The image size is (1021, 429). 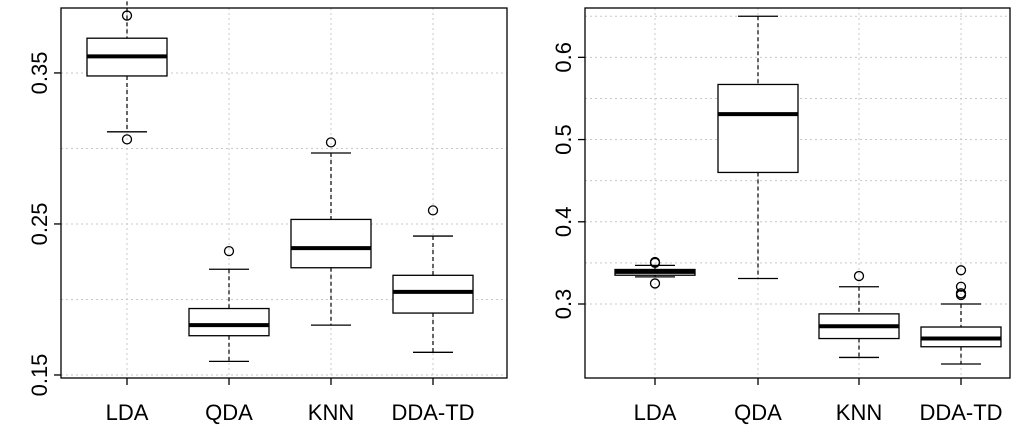 What do you see at coordinates (39, 73) in the screenshot?
I see `y-tick-label: 0.35` at bounding box center [39, 73].